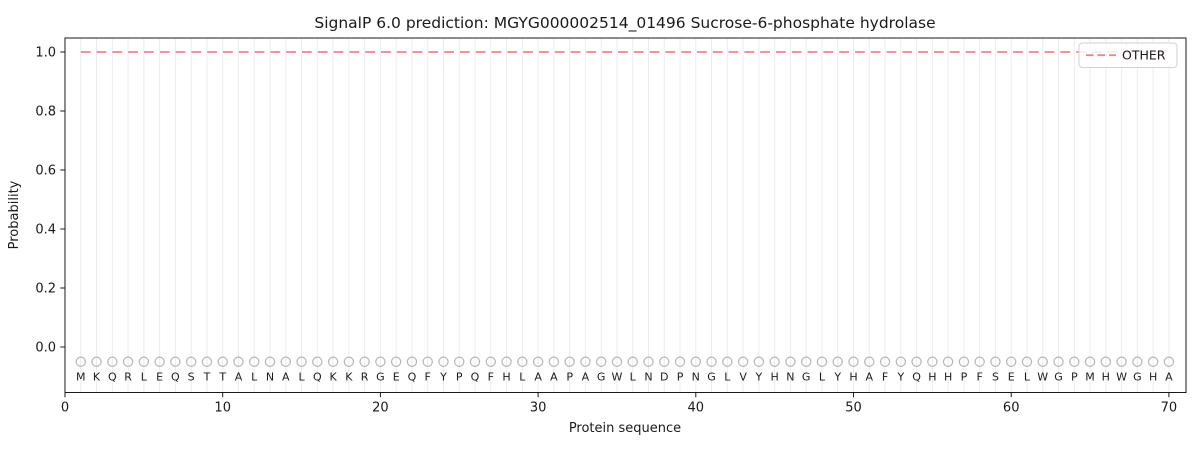 Image resolution: width=1200 pixels, height=450 pixels. I want to click on x-tick-label: 20, so click(380, 408).